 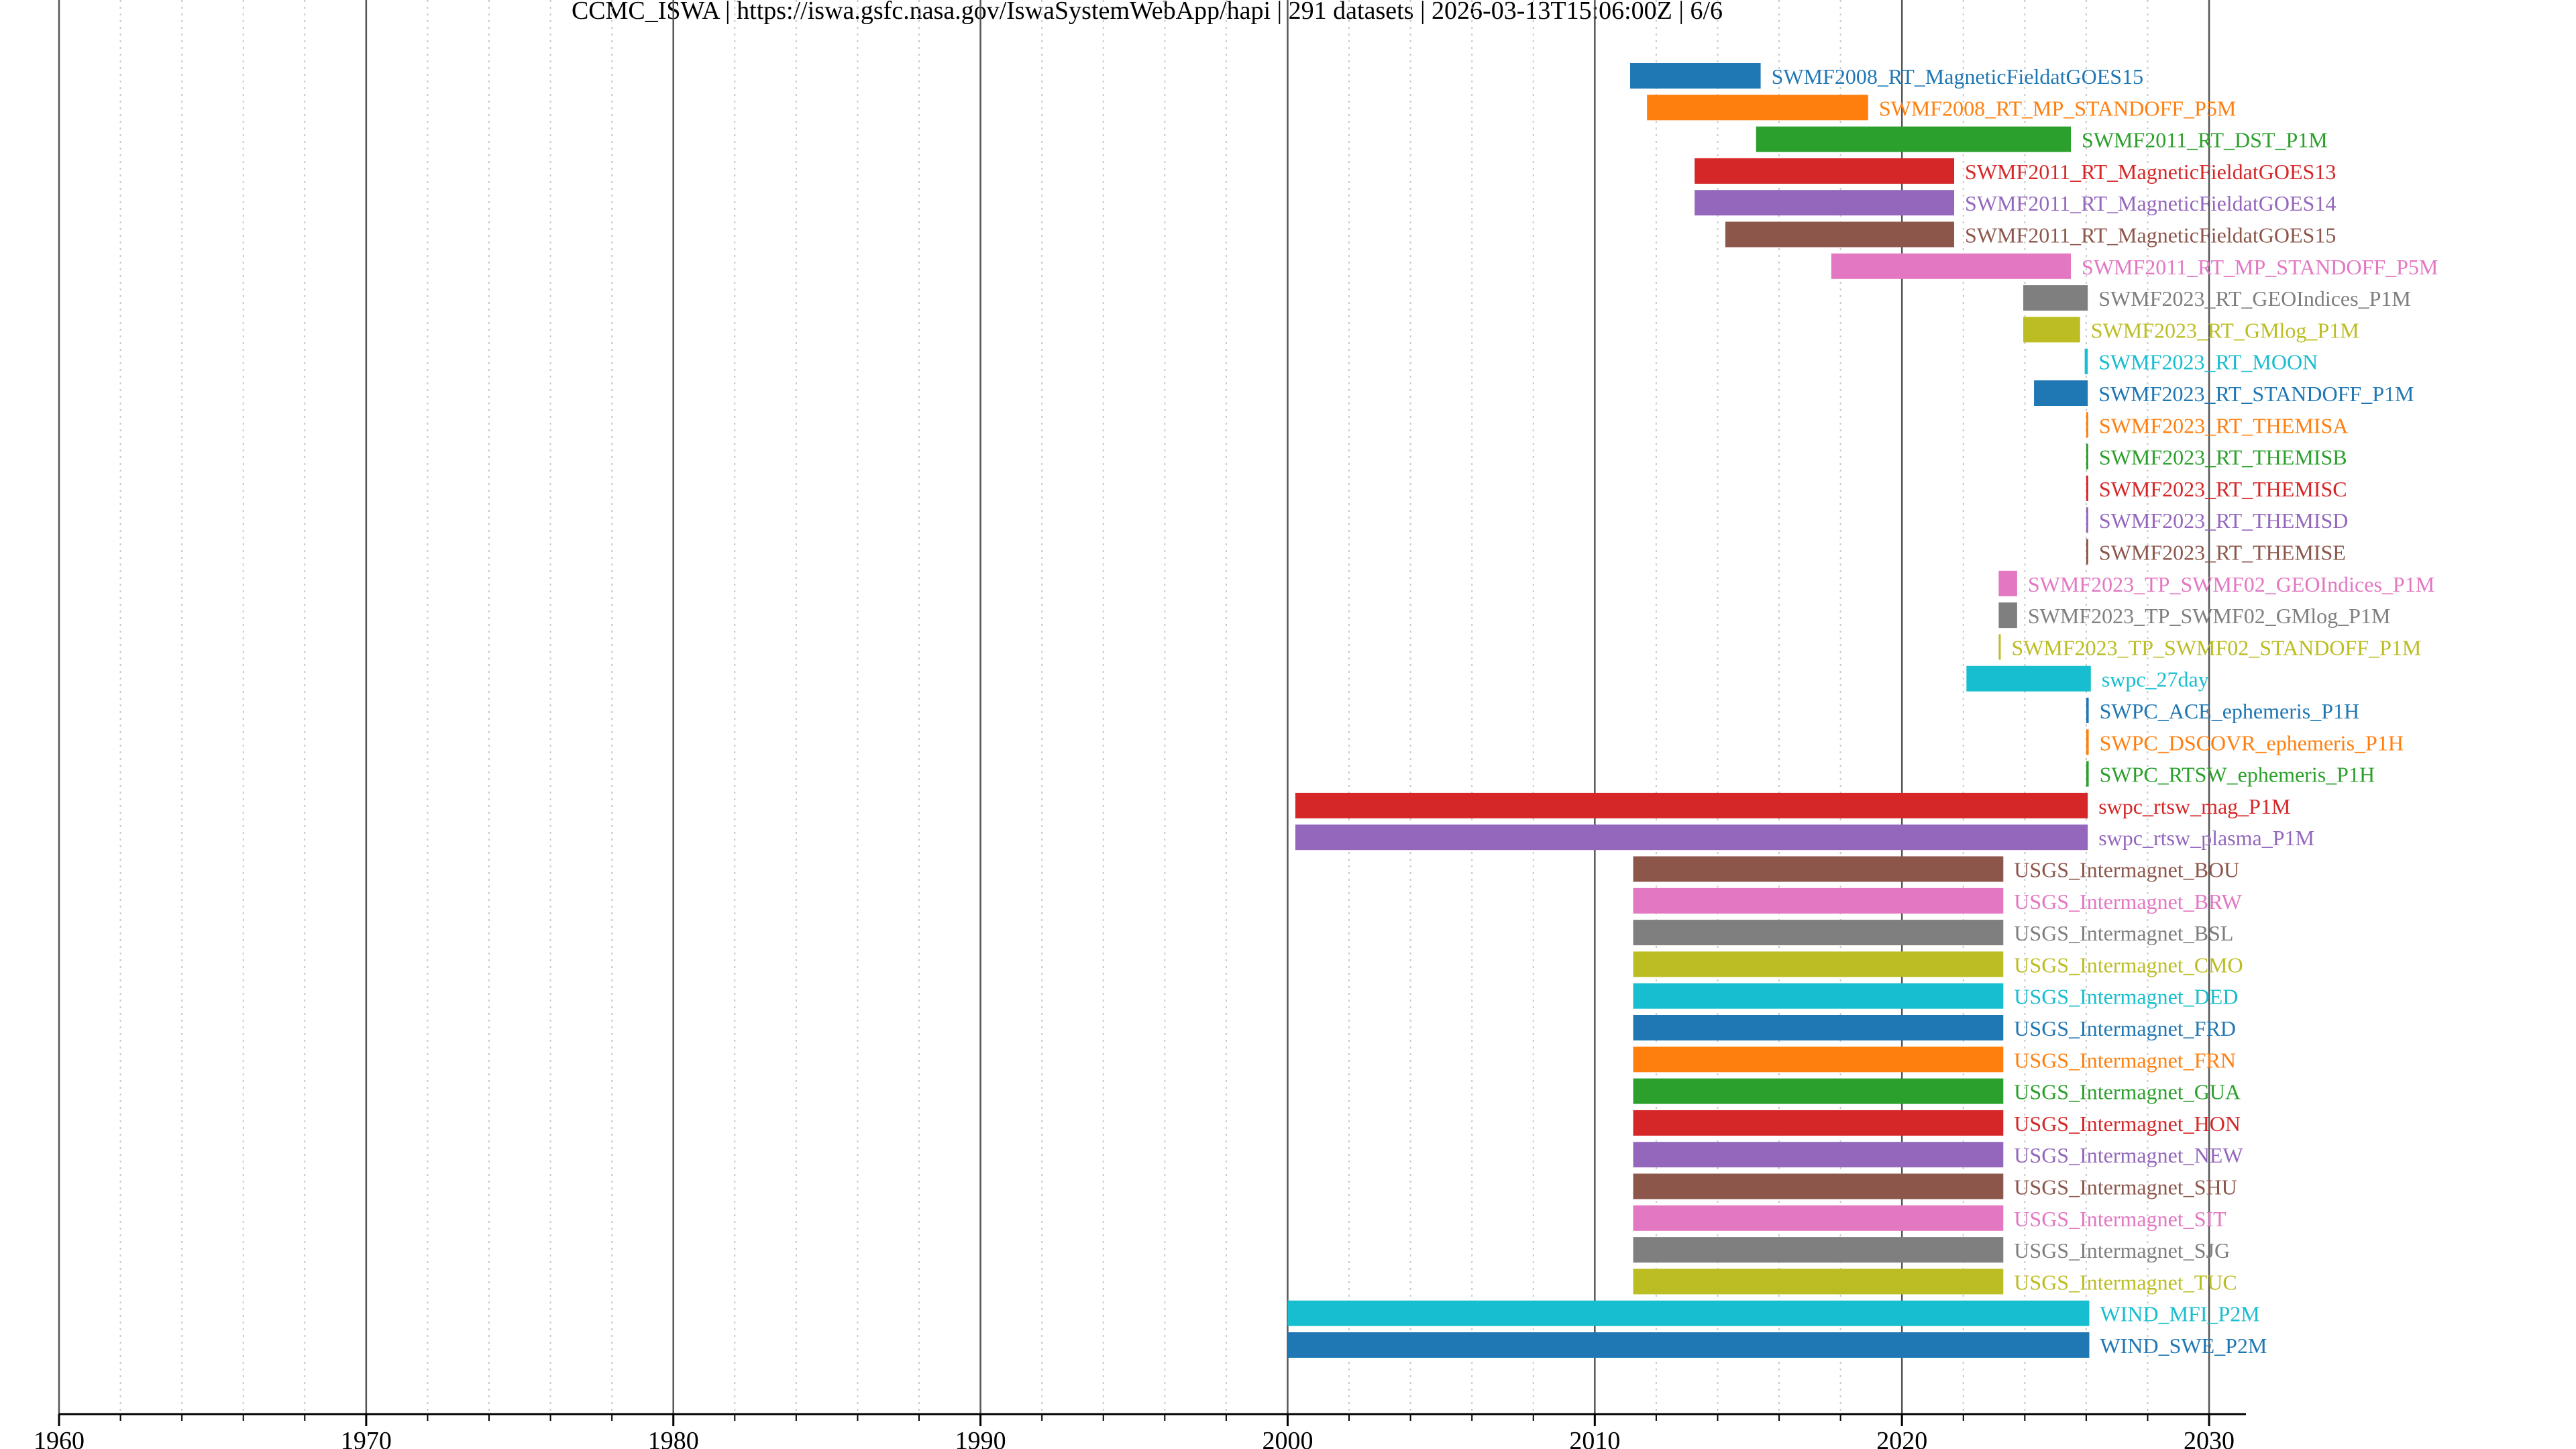 What do you see at coordinates (2209, 616) in the screenshot?
I see `dataset-label: SWMF2023_TP_SWMF02_GMlog_P1M` at bounding box center [2209, 616].